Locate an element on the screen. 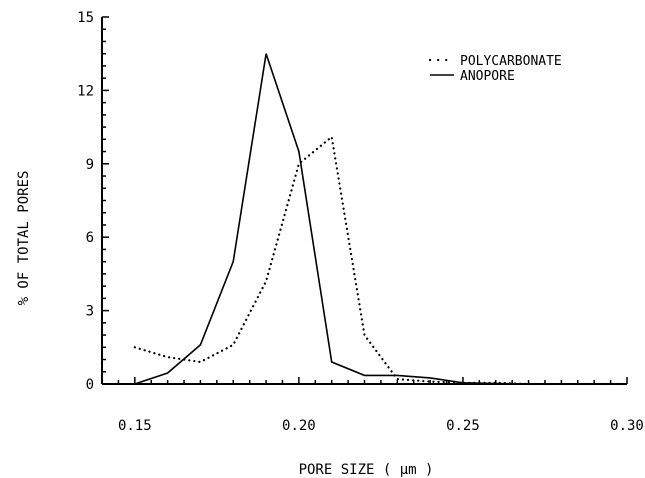  x-tick-label: 0.30 is located at coordinates (627, 426).